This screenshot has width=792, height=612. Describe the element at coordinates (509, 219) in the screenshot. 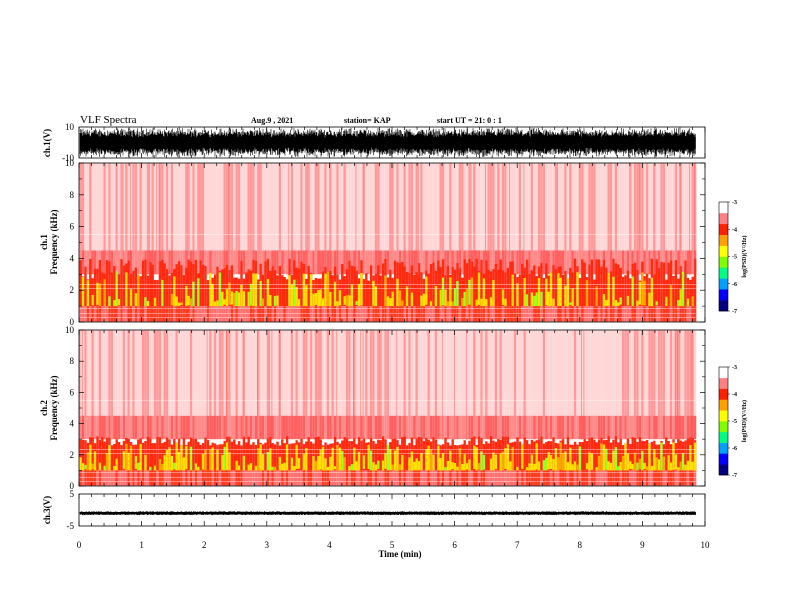

I see `spectrogram-streak` at that location.